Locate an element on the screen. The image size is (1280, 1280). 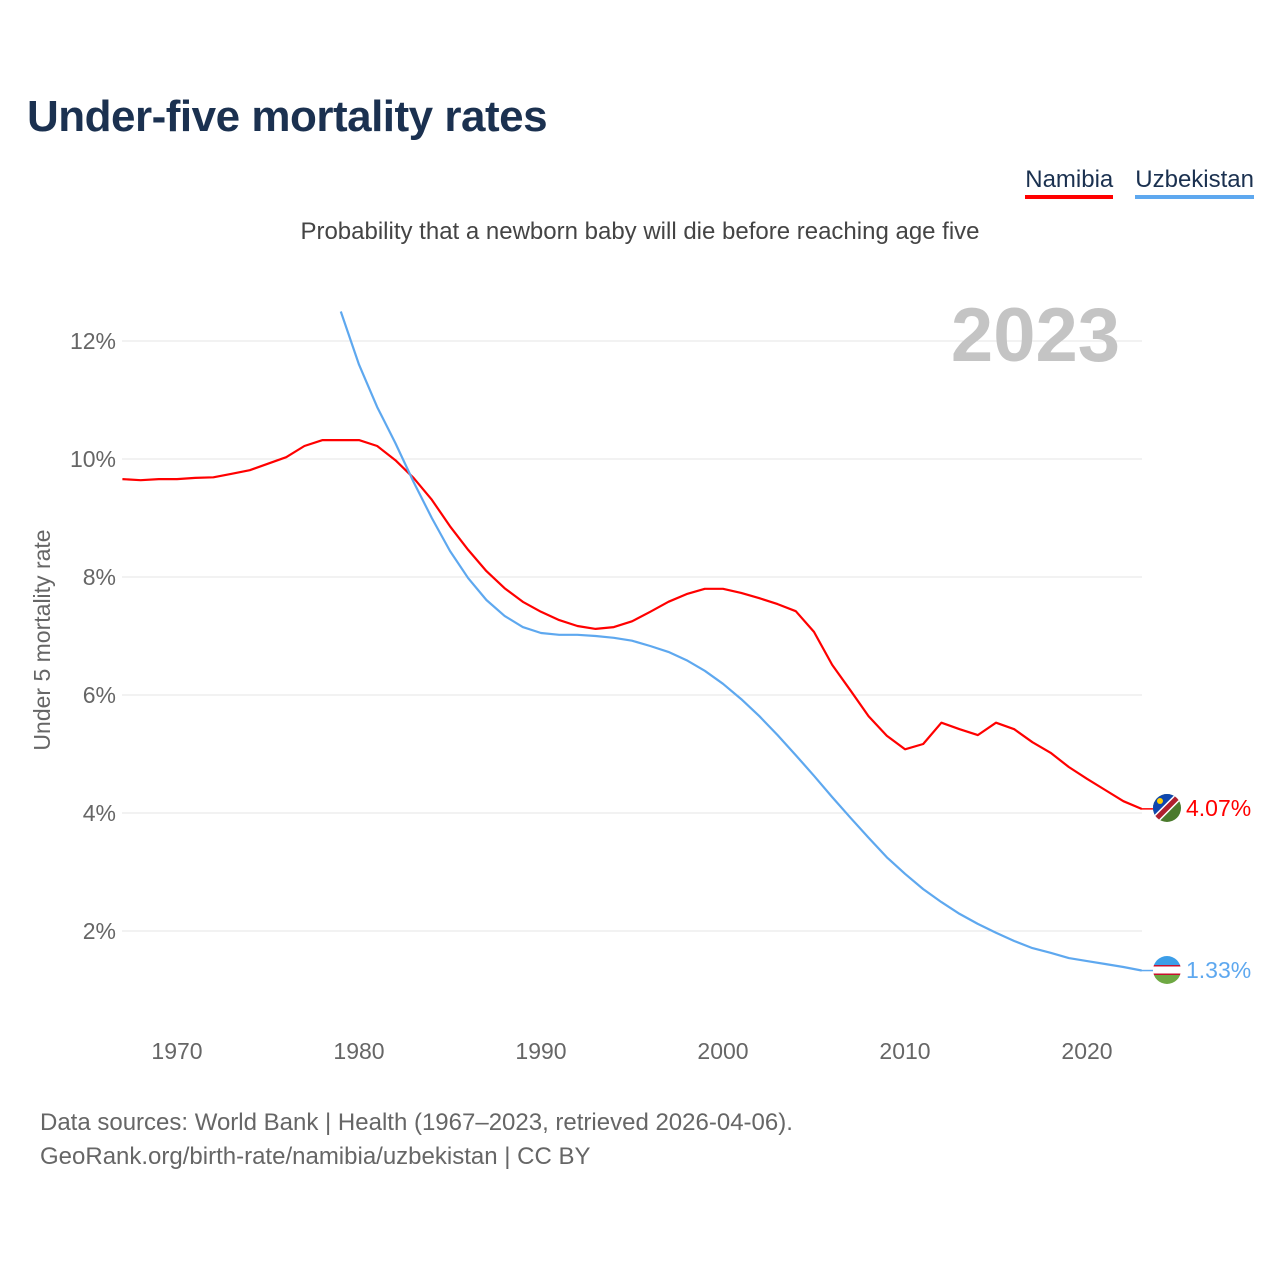
y-axis-label: Under 5 mortality rate is located at coordinates (42, 639).